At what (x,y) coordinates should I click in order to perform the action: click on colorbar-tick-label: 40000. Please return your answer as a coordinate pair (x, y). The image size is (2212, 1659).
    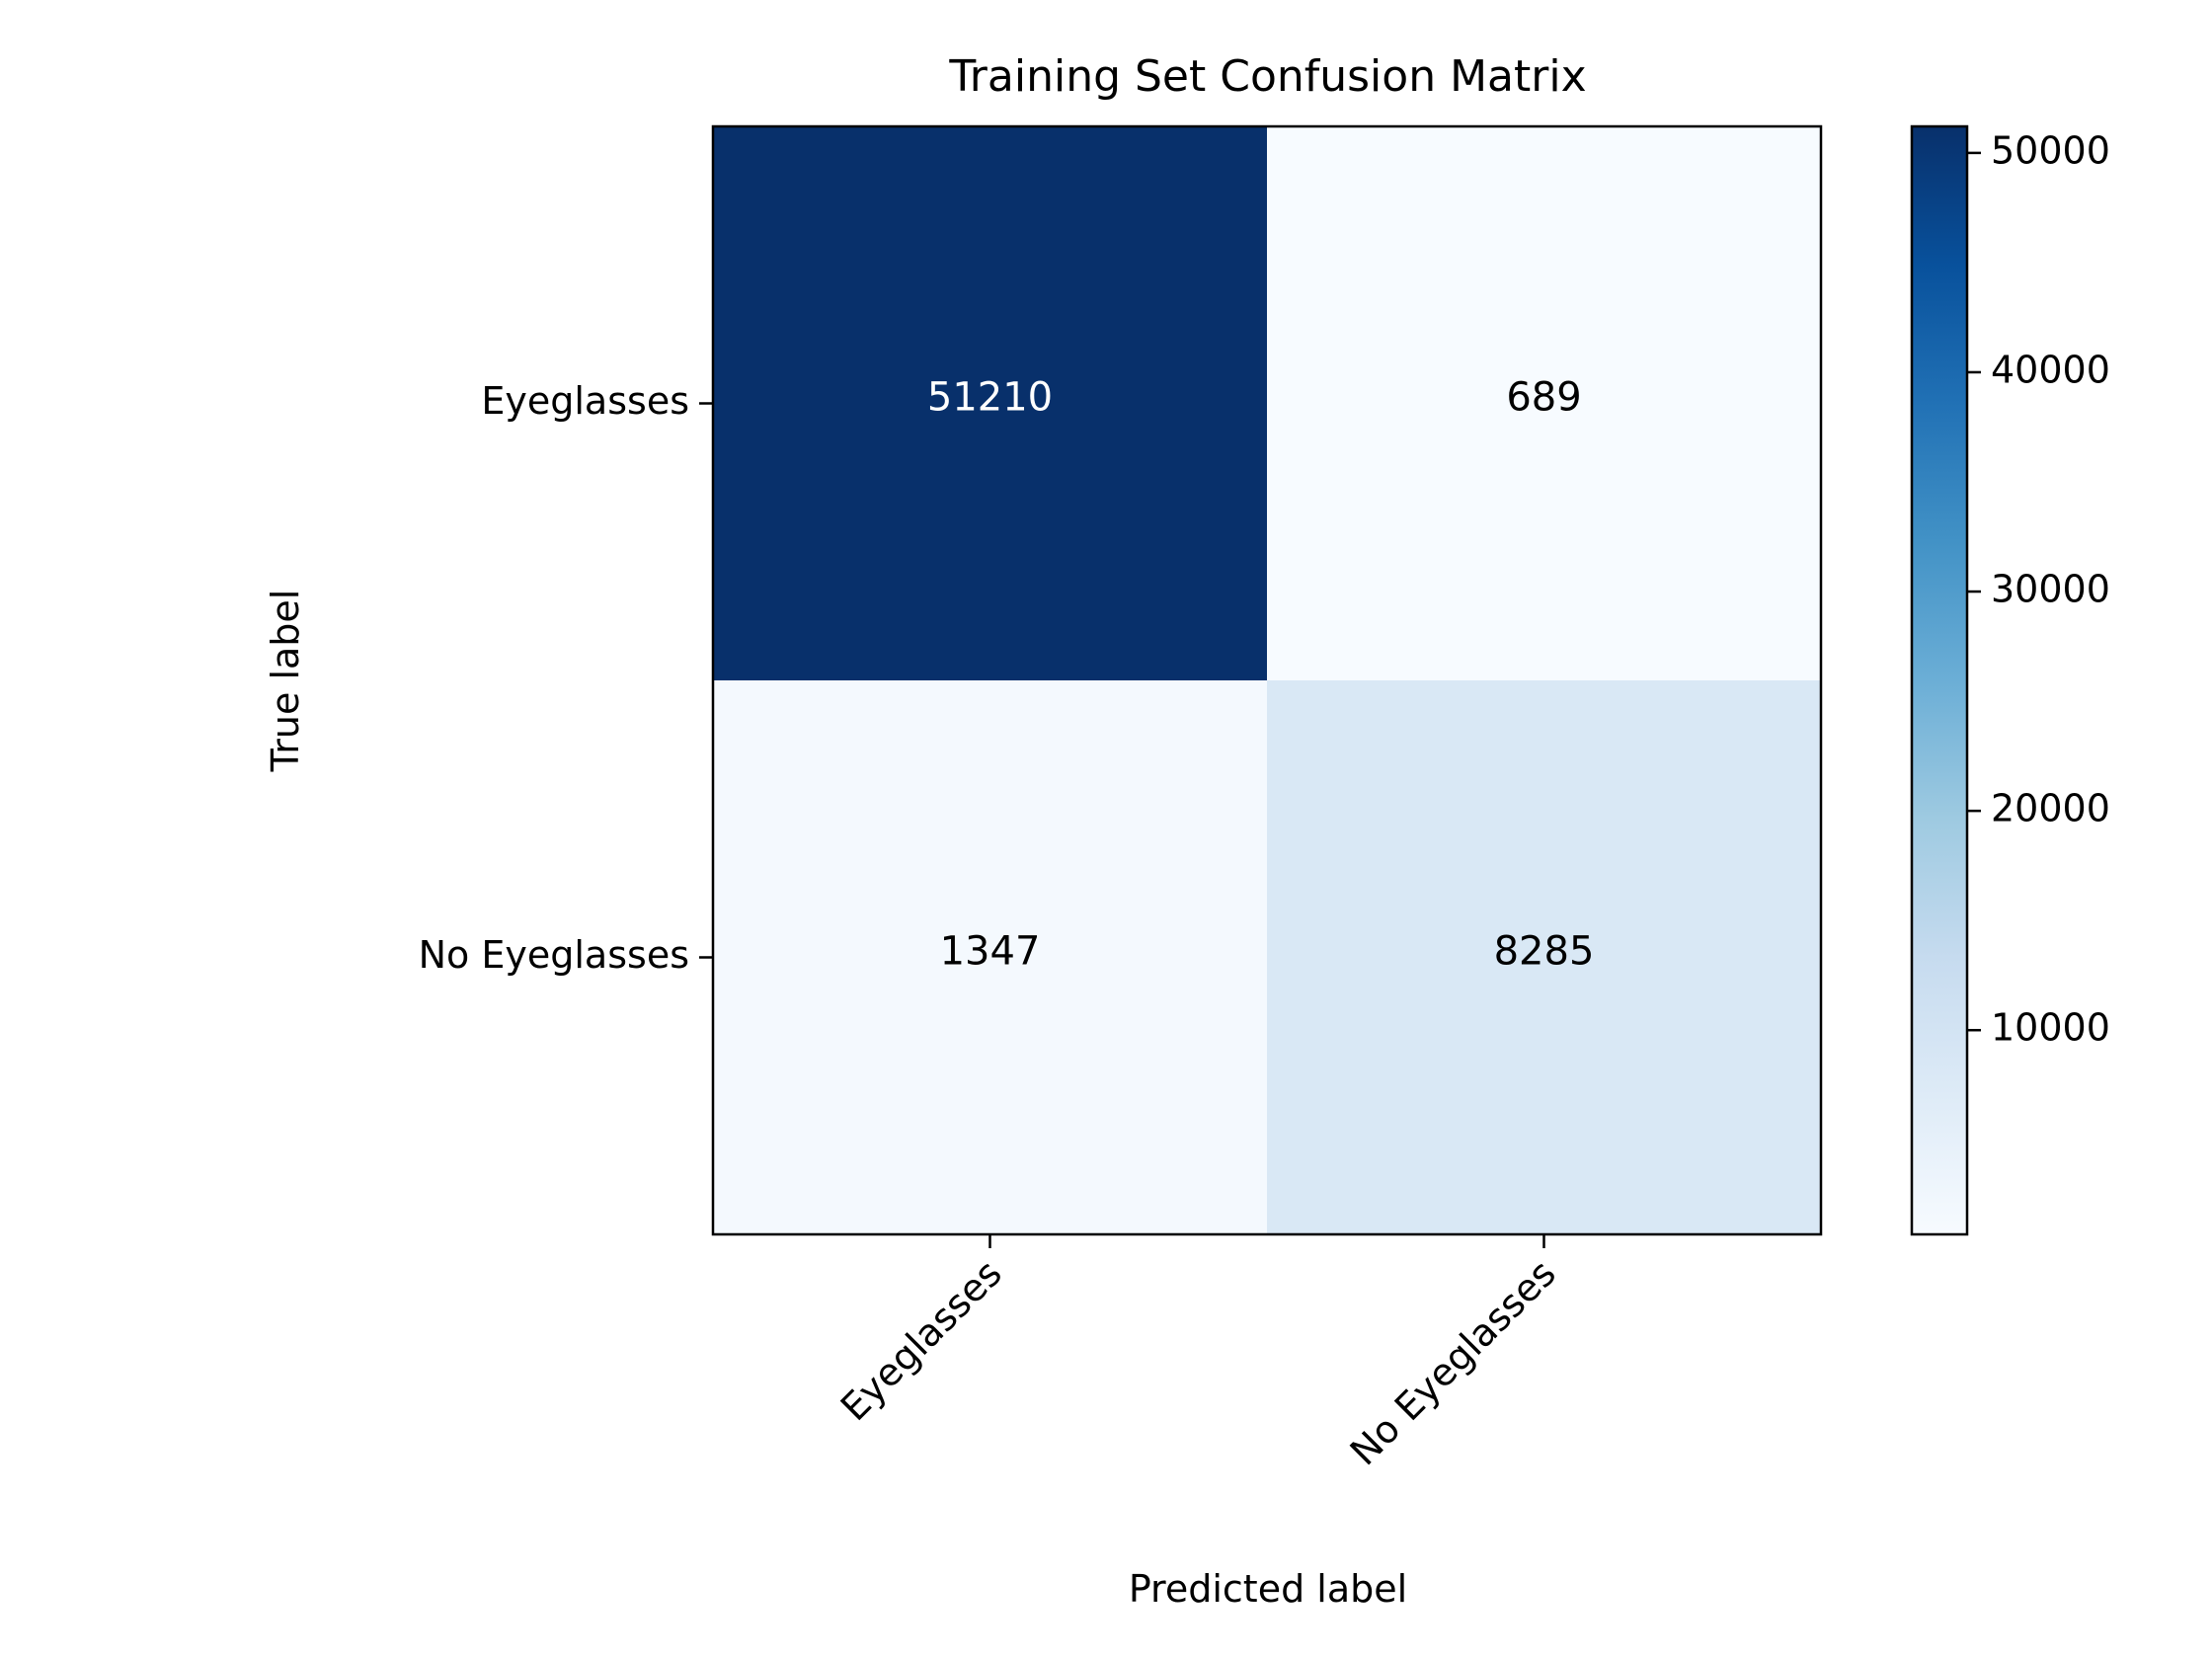
    Looking at the image, I should click on (2050, 370).